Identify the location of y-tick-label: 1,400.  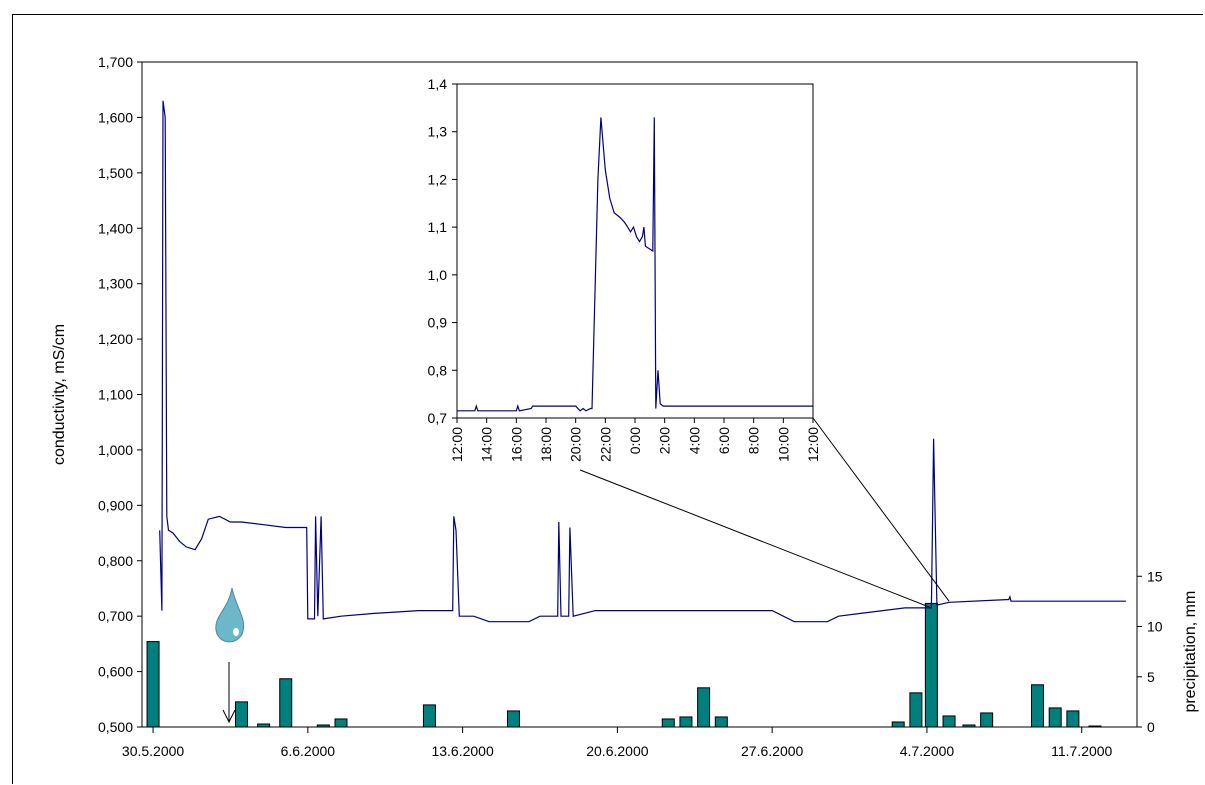
(115, 228).